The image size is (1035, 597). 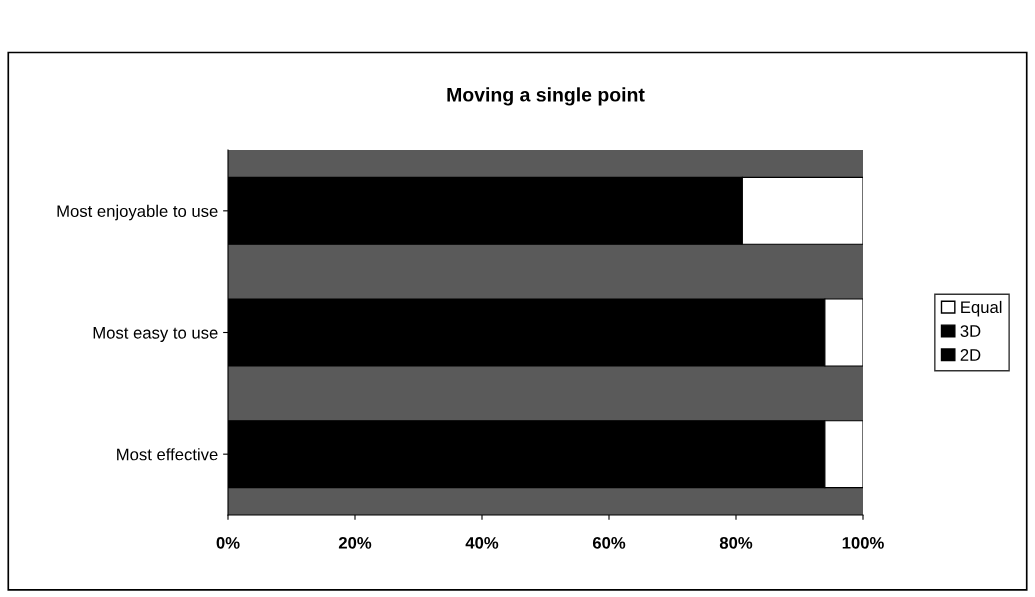 I want to click on x-tick-label: 60%, so click(x=609, y=542).